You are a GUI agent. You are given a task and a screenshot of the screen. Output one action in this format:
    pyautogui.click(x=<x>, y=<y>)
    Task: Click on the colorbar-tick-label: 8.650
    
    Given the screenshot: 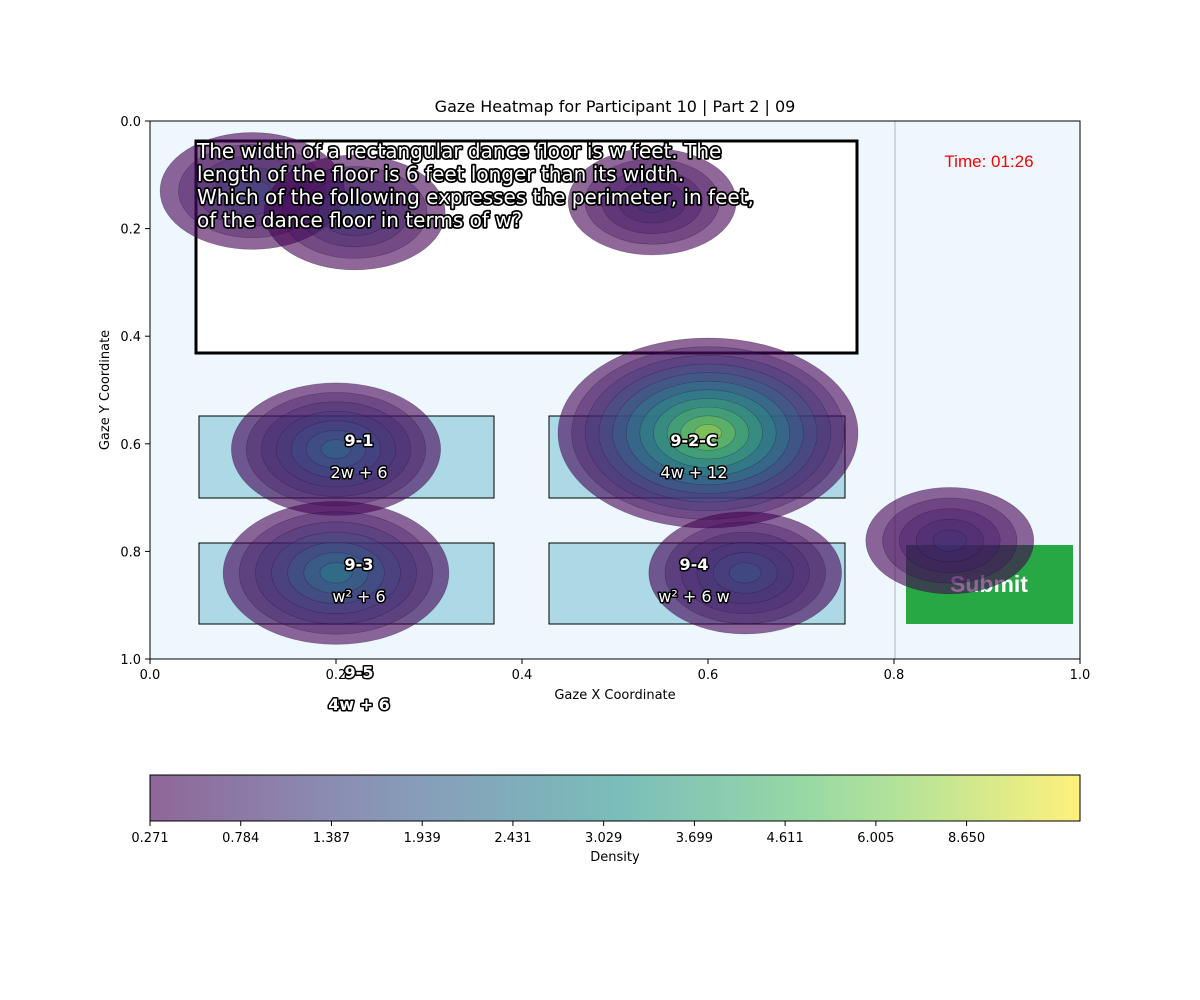 What is the action you would take?
    pyautogui.click(x=966, y=838)
    